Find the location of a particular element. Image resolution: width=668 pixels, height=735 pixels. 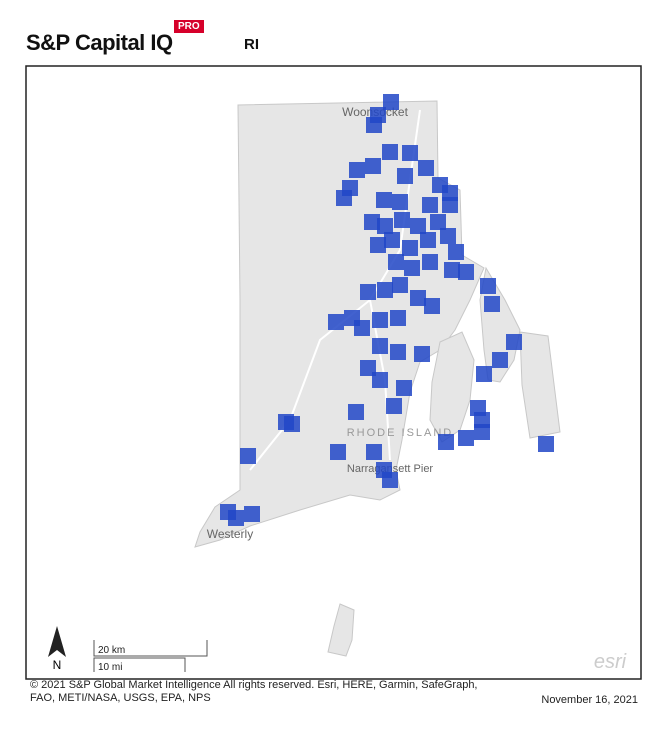

block-island is located at coordinates (341, 630).